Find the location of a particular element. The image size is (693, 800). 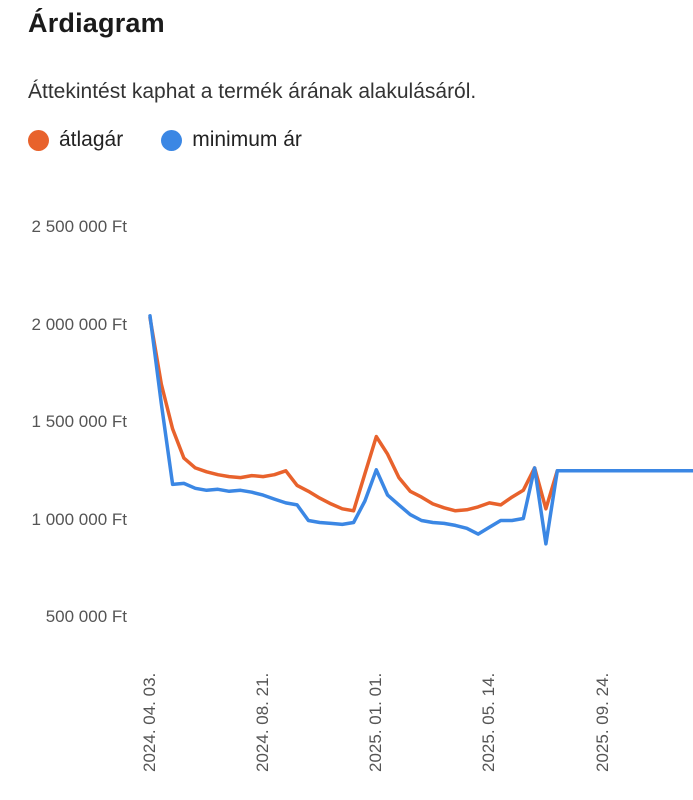

y-tick-label: 1 000 000 Ft is located at coordinates (79, 519).